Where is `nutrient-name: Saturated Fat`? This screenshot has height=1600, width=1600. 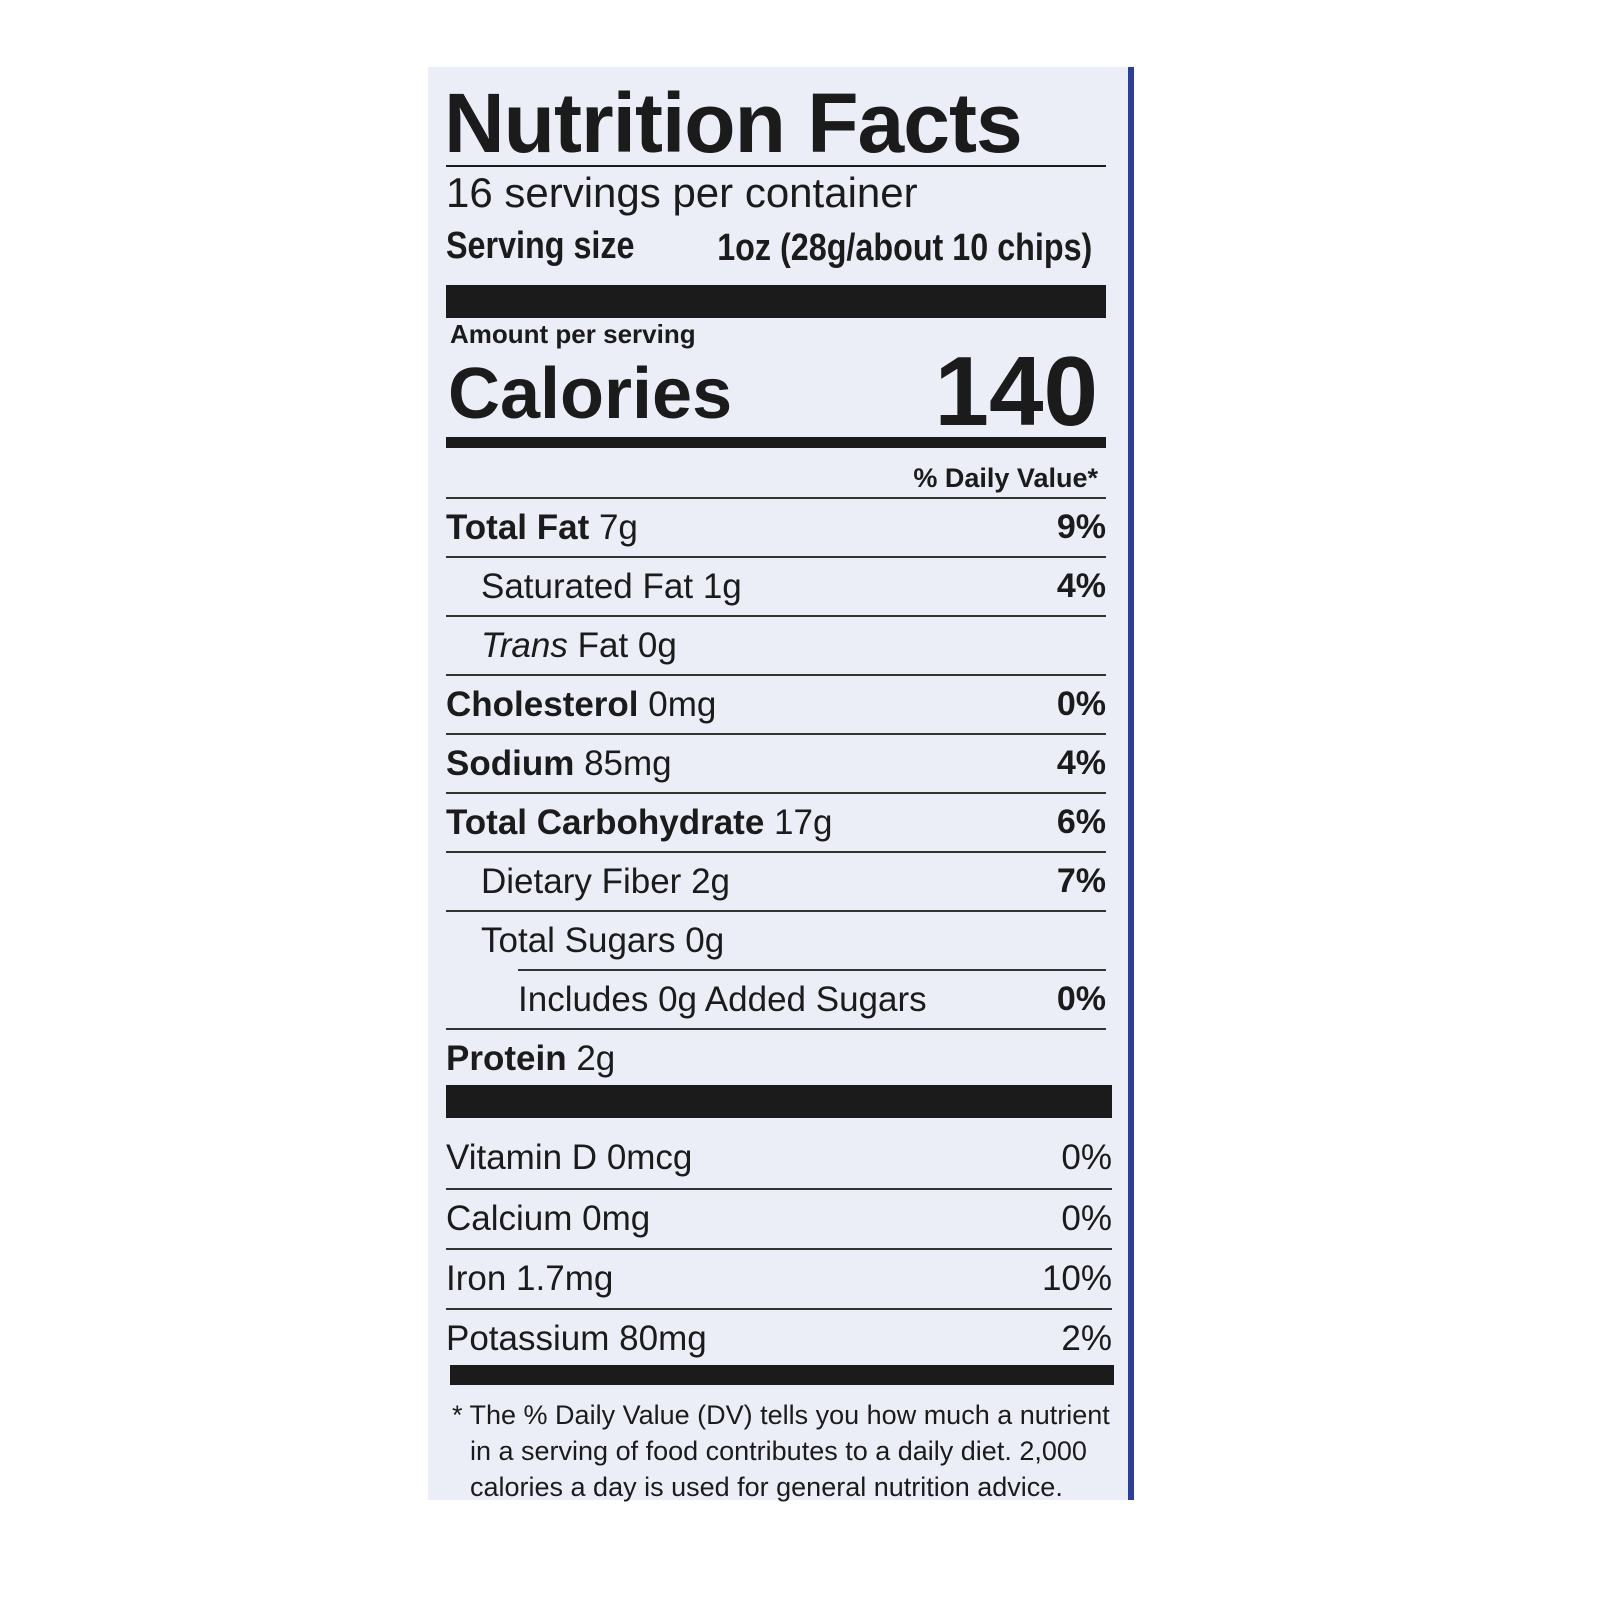
nutrient-name: Saturated Fat is located at coordinates (587, 586).